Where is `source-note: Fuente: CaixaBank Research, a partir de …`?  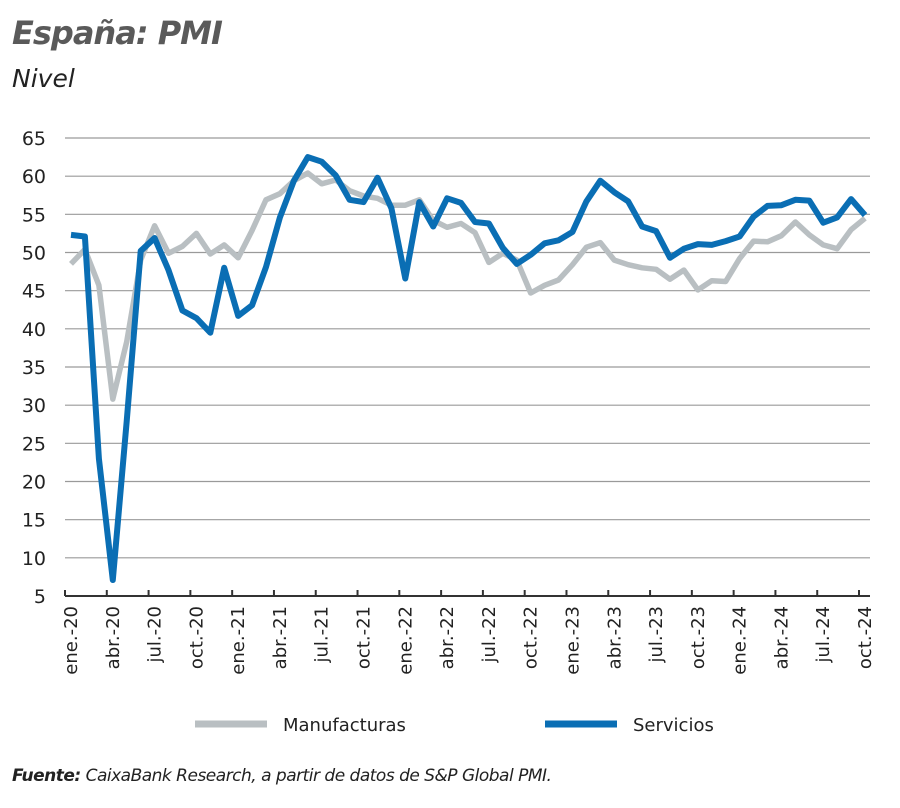 source-note: Fuente: CaixaBank Research, a partir de … is located at coordinates (282, 776).